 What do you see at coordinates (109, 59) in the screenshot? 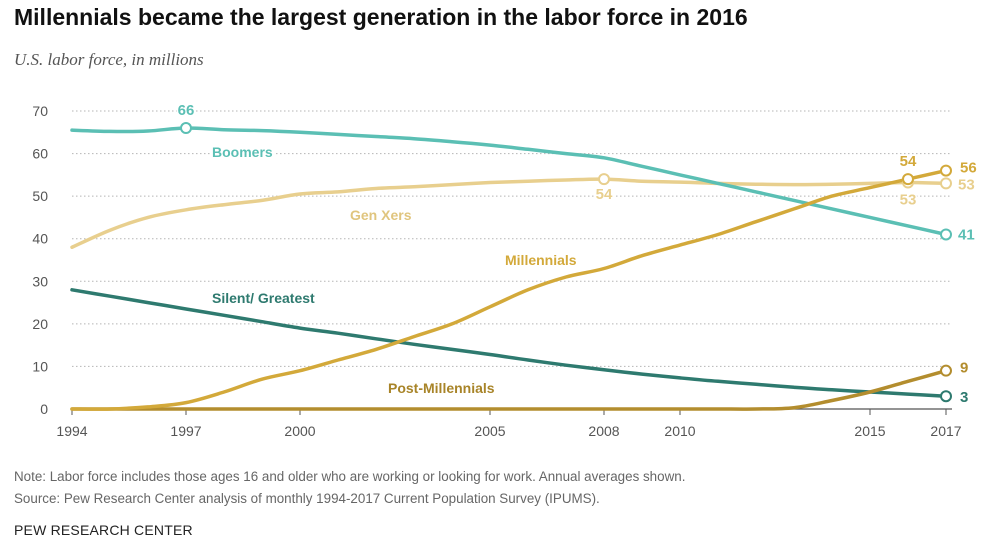
I see `chart-subtitle: U.S. labor force, in millions` at bounding box center [109, 59].